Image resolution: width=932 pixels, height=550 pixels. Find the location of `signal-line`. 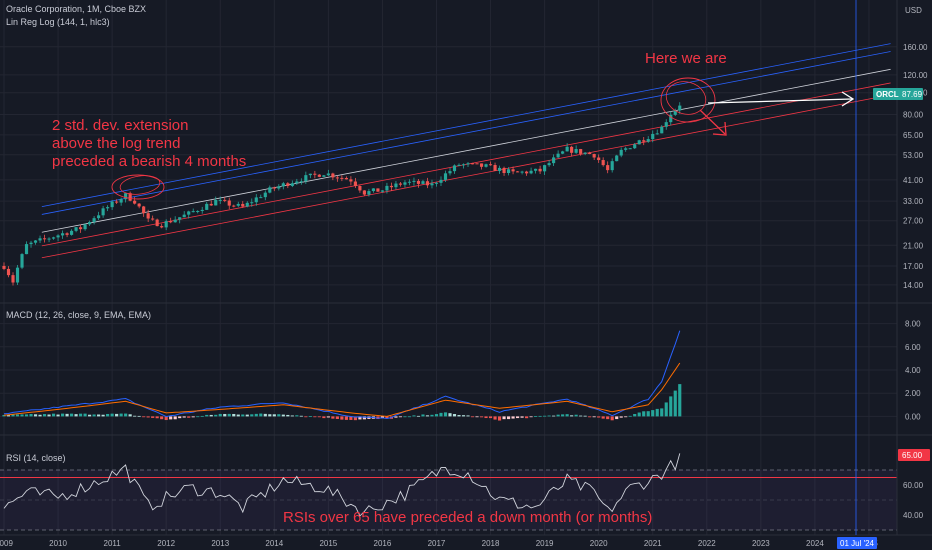

signal-line is located at coordinates (342, 389).